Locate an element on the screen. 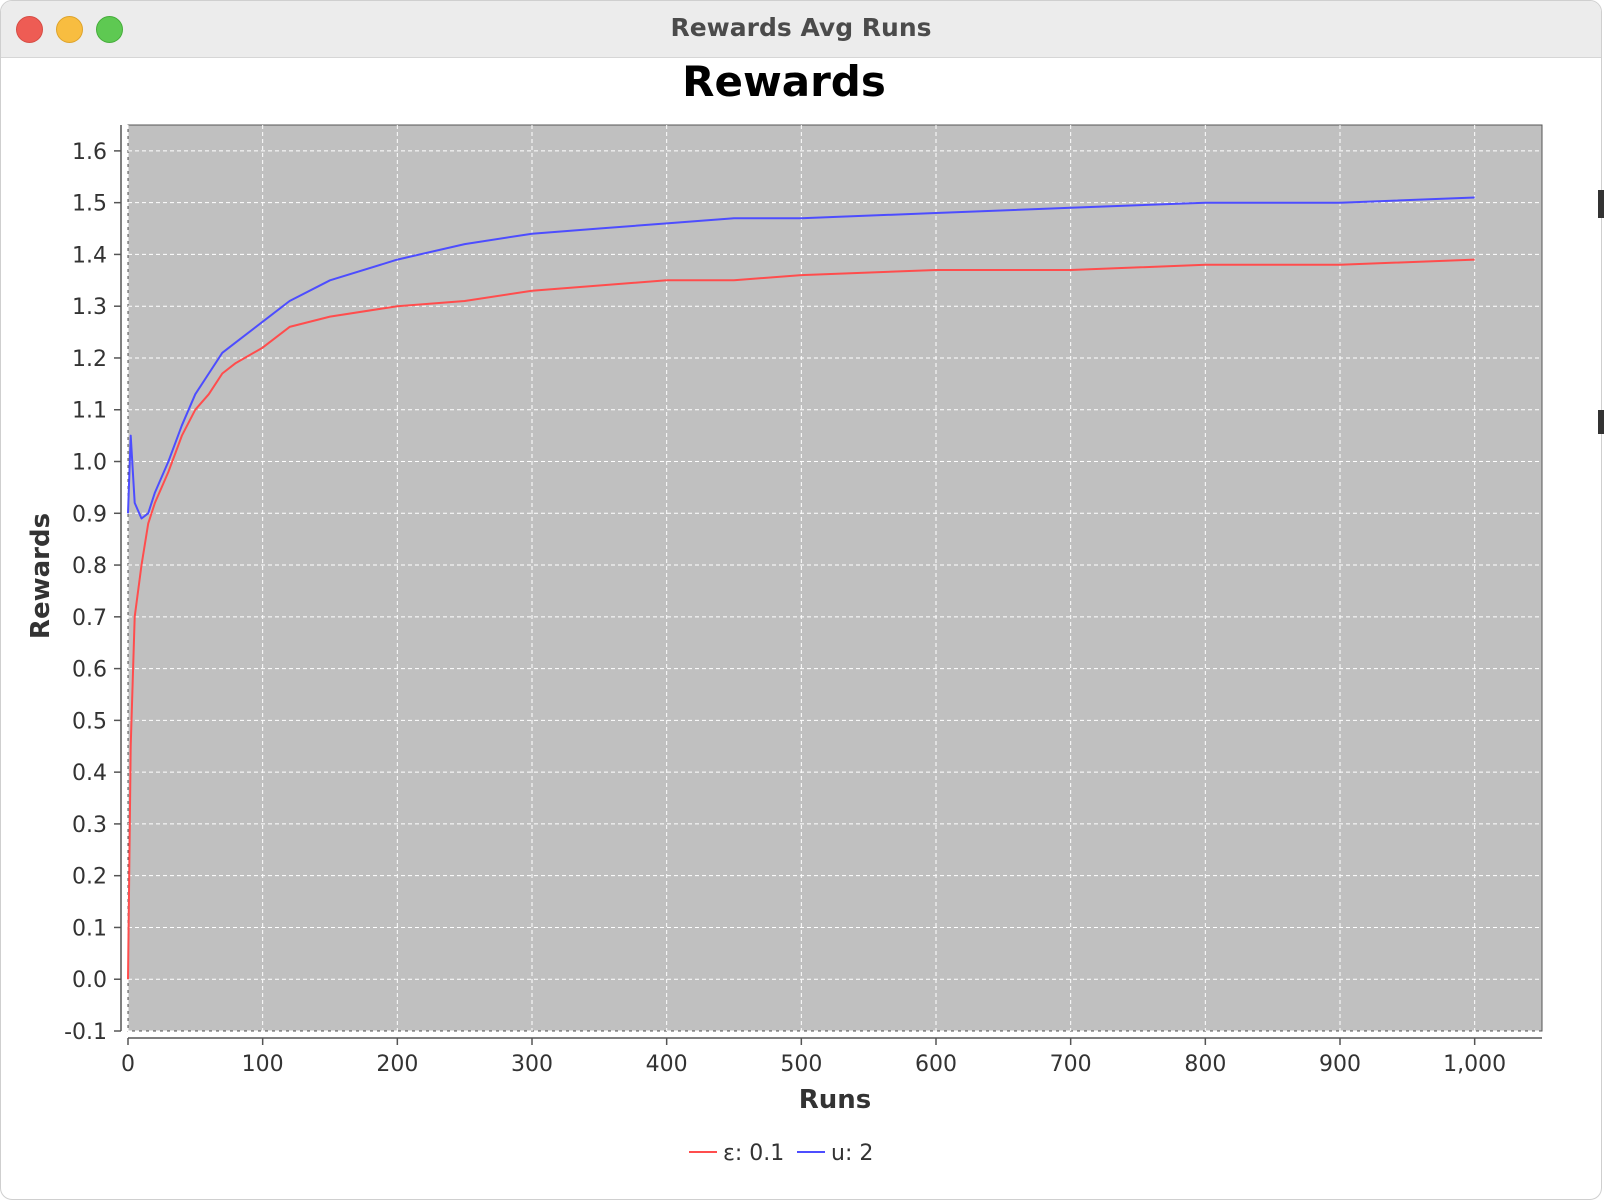  y-tick-label: 0.2 is located at coordinates (89, 877).